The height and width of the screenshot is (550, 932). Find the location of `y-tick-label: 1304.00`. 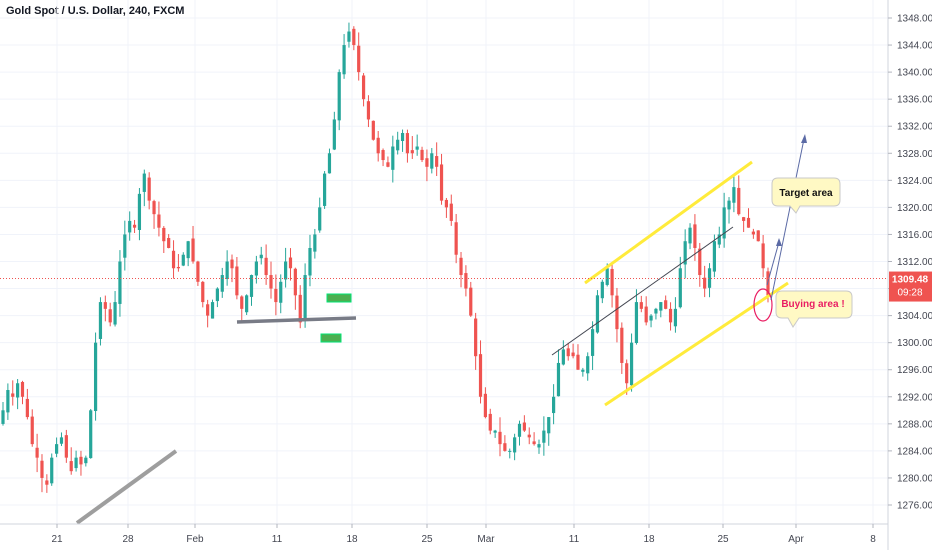

y-tick-label: 1304.00 is located at coordinates (914, 316).